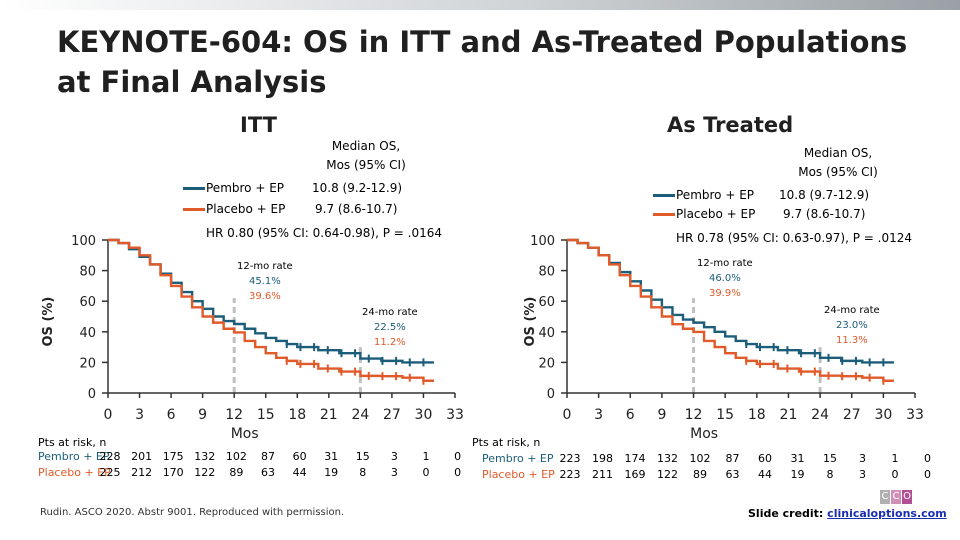  What do you see at coordinates (715, 195) in the screenshot?
I see `at-pembro-legend-label: Pembro + EP` at bounding box center [715, 195].